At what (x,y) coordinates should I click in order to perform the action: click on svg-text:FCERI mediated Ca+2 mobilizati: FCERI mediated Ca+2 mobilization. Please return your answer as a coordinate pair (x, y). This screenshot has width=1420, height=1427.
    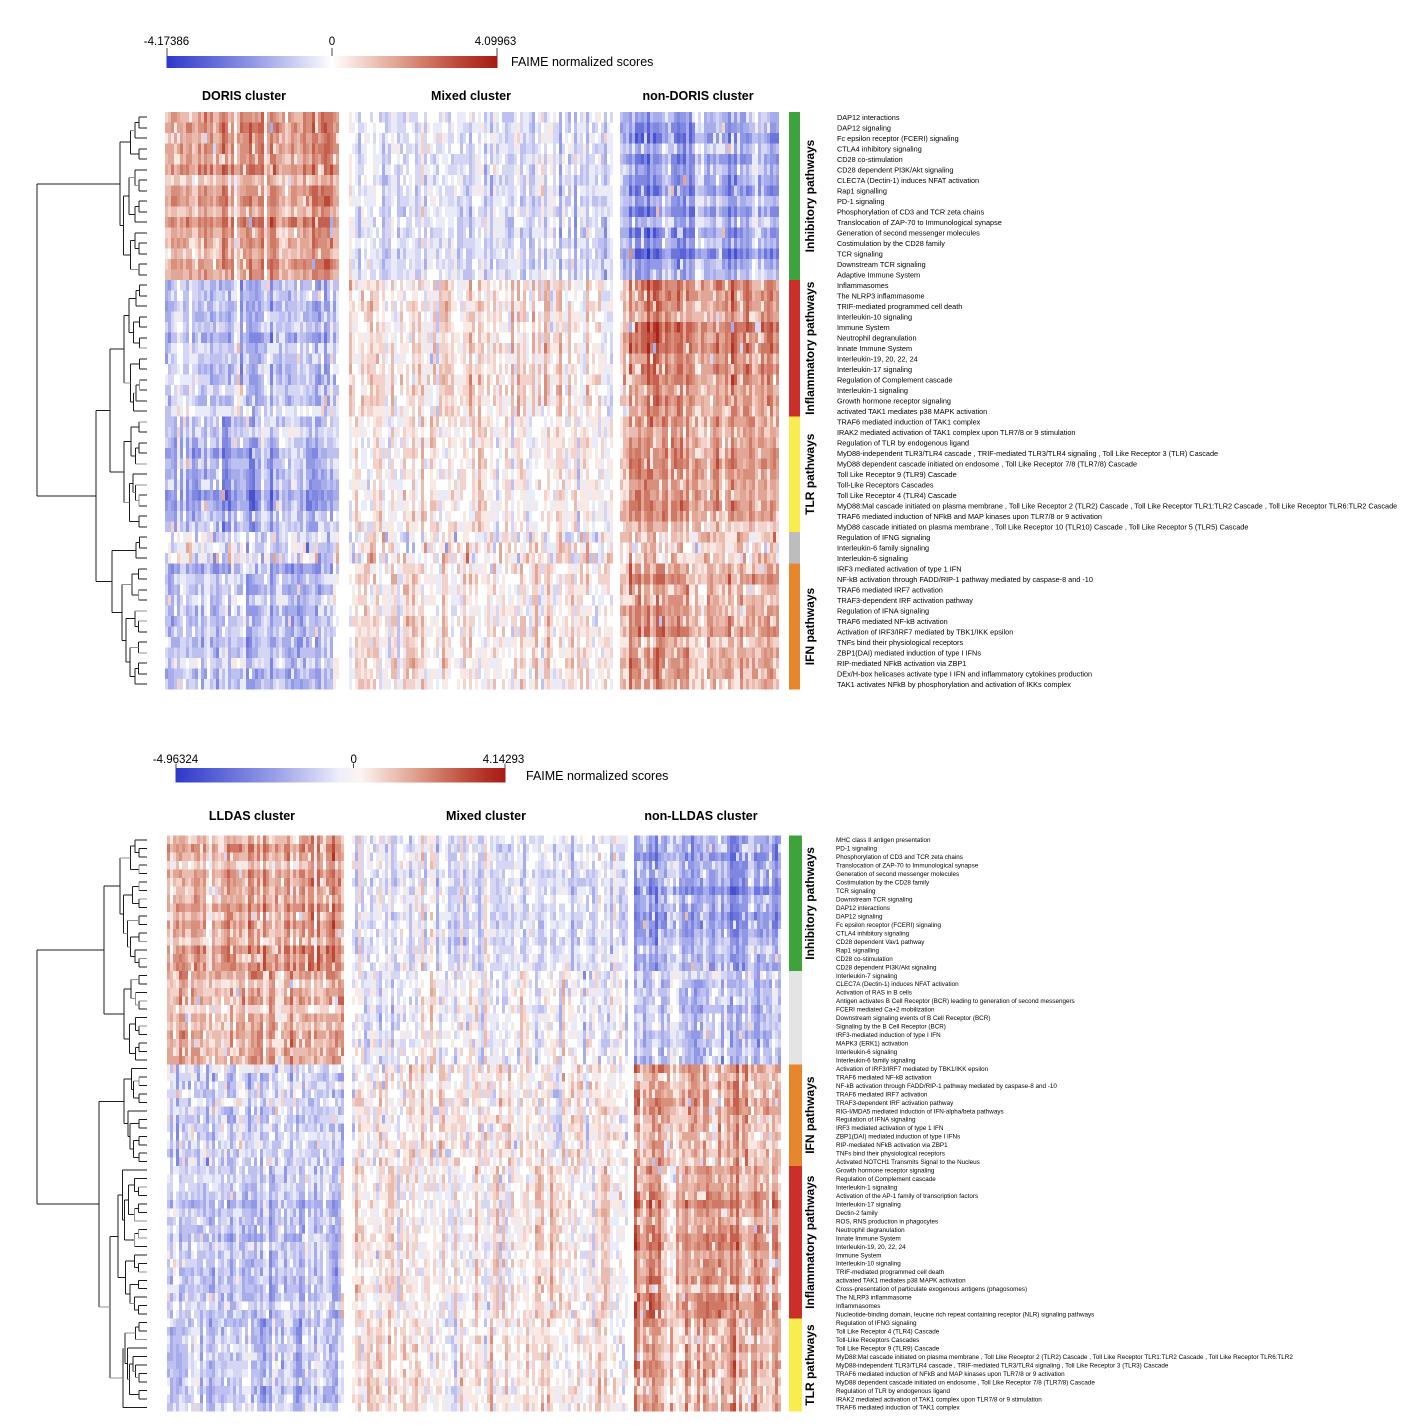
    Looking at the image, I should click on (885, 1010).